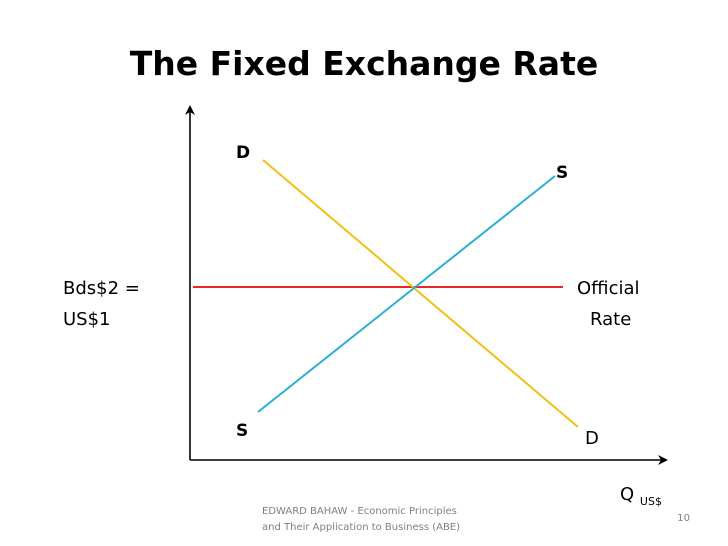 This screenshot has width=728, height=546. Describe the element at coordinates (683, 518) in the screenshot. I see `page-number: 10` at that location.